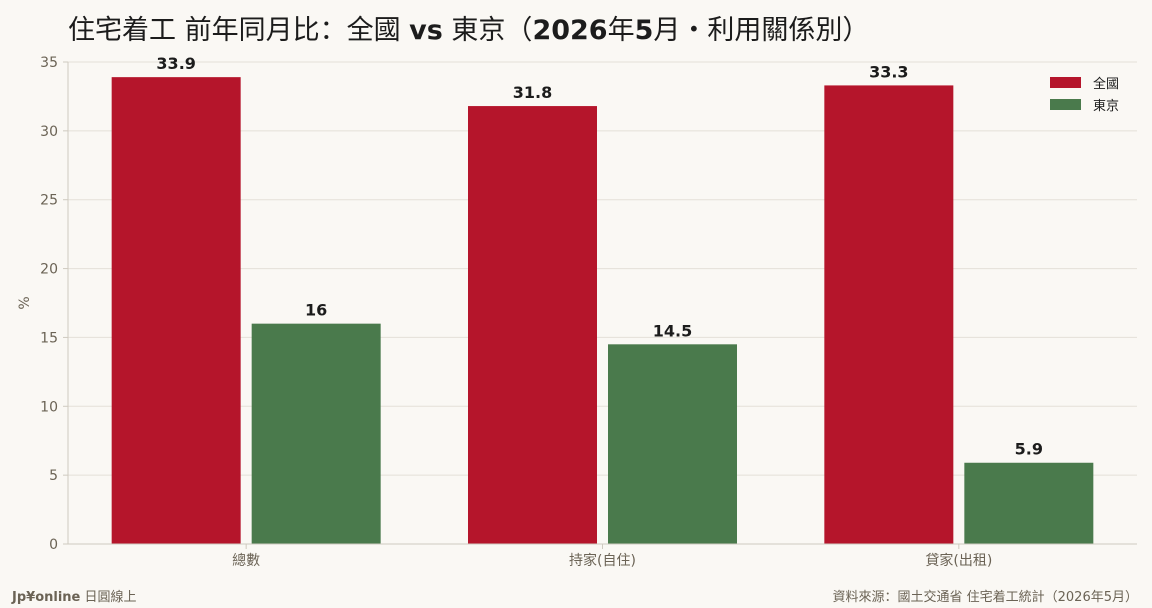 This screenshot has width=1152, height=608. What do you see at coordinates (570, 30) in the screenshot?
I see `title-part-year: 2026` at bounding box center [570, 30].